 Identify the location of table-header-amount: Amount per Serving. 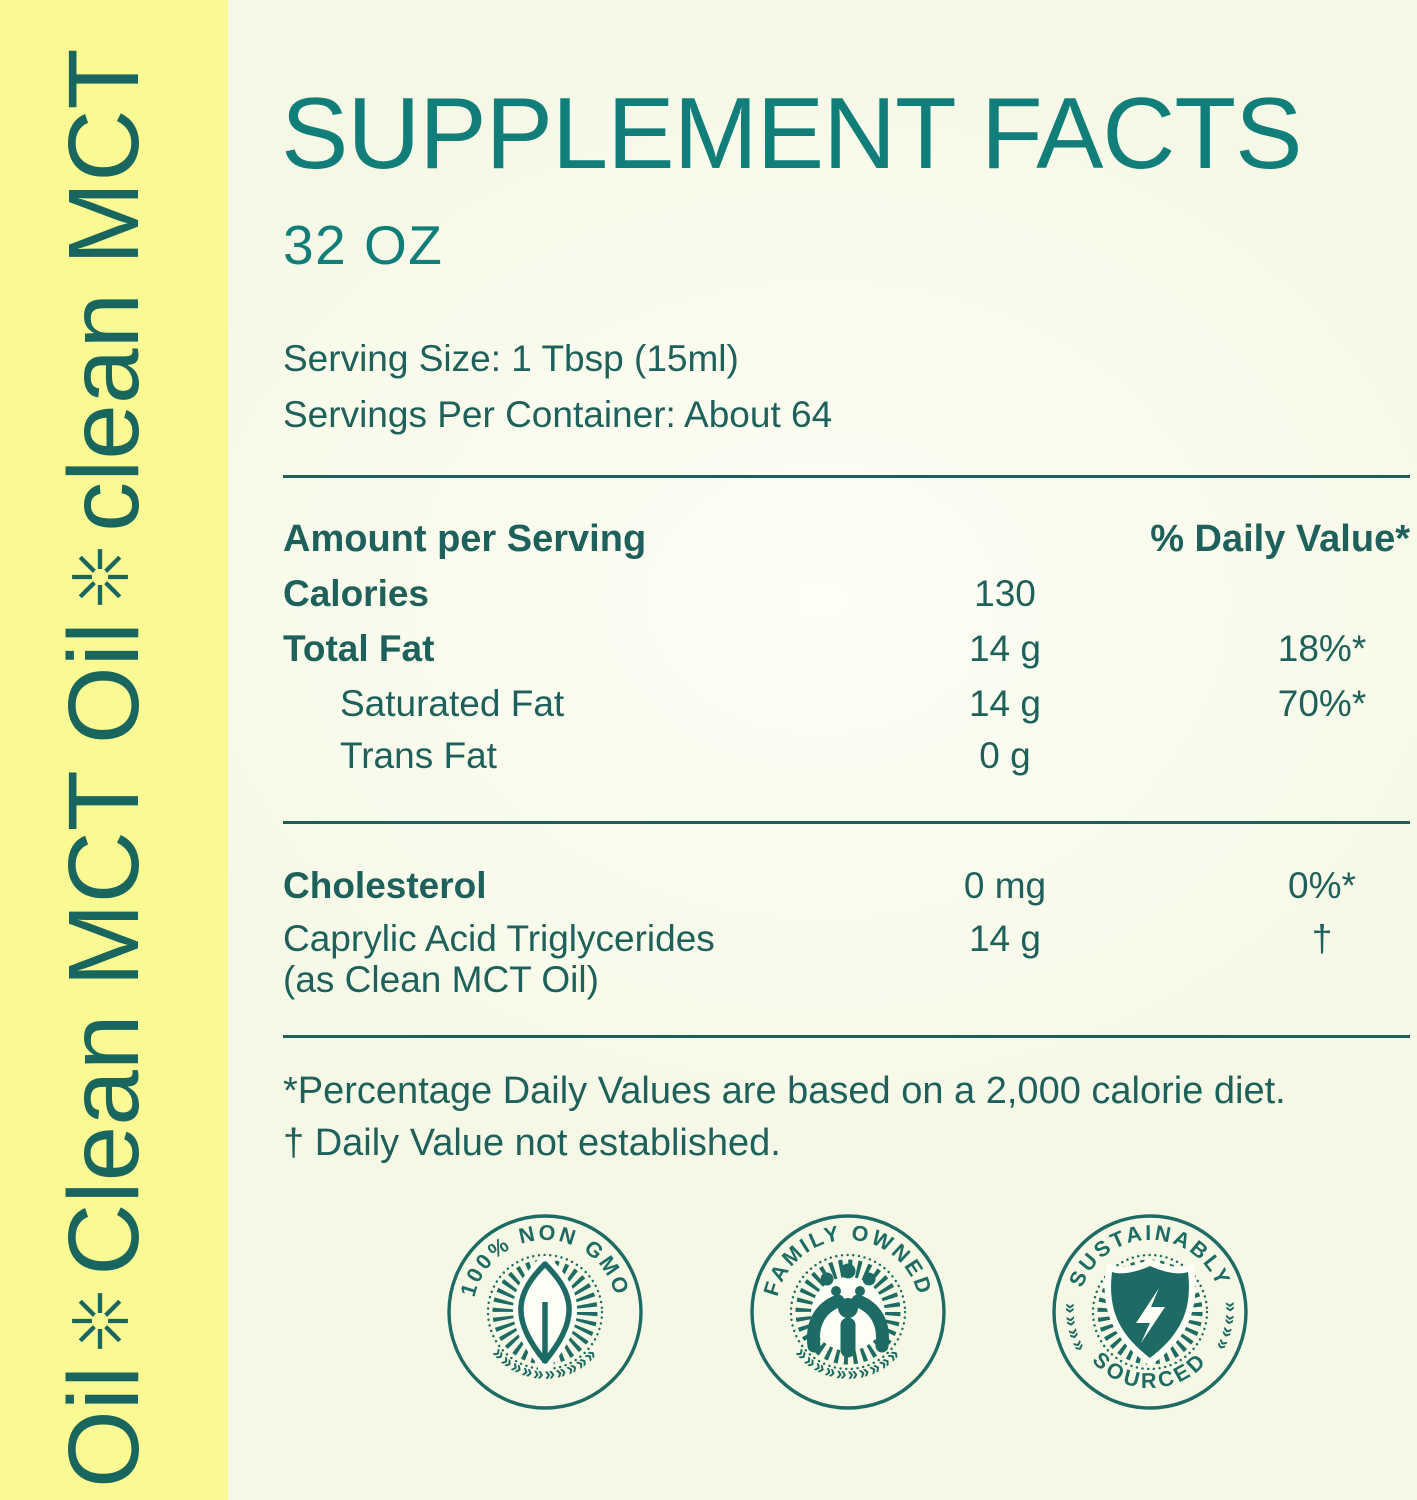
(465, 539).